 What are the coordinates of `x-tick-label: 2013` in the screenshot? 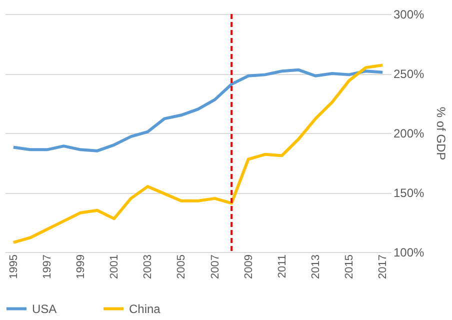 It's located at (316, 266).